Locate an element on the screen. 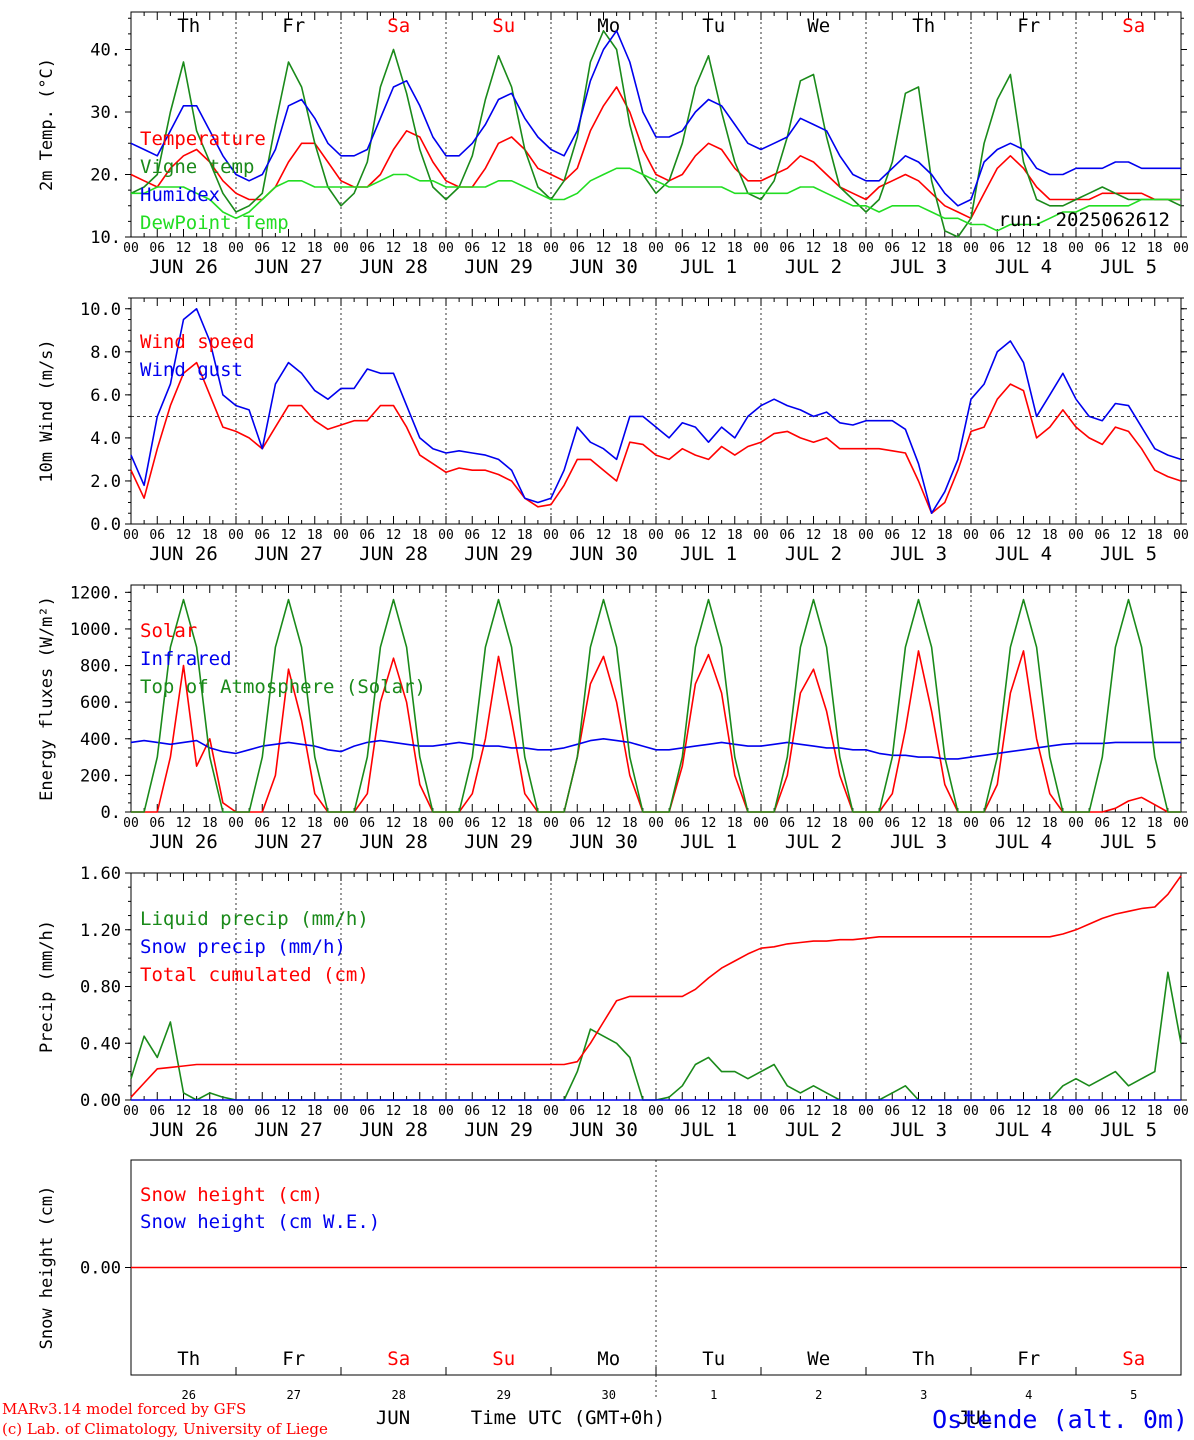 This screenshot has width=1194, height=1440. legend-entry: Infrared is located at coordinates (186, 659).